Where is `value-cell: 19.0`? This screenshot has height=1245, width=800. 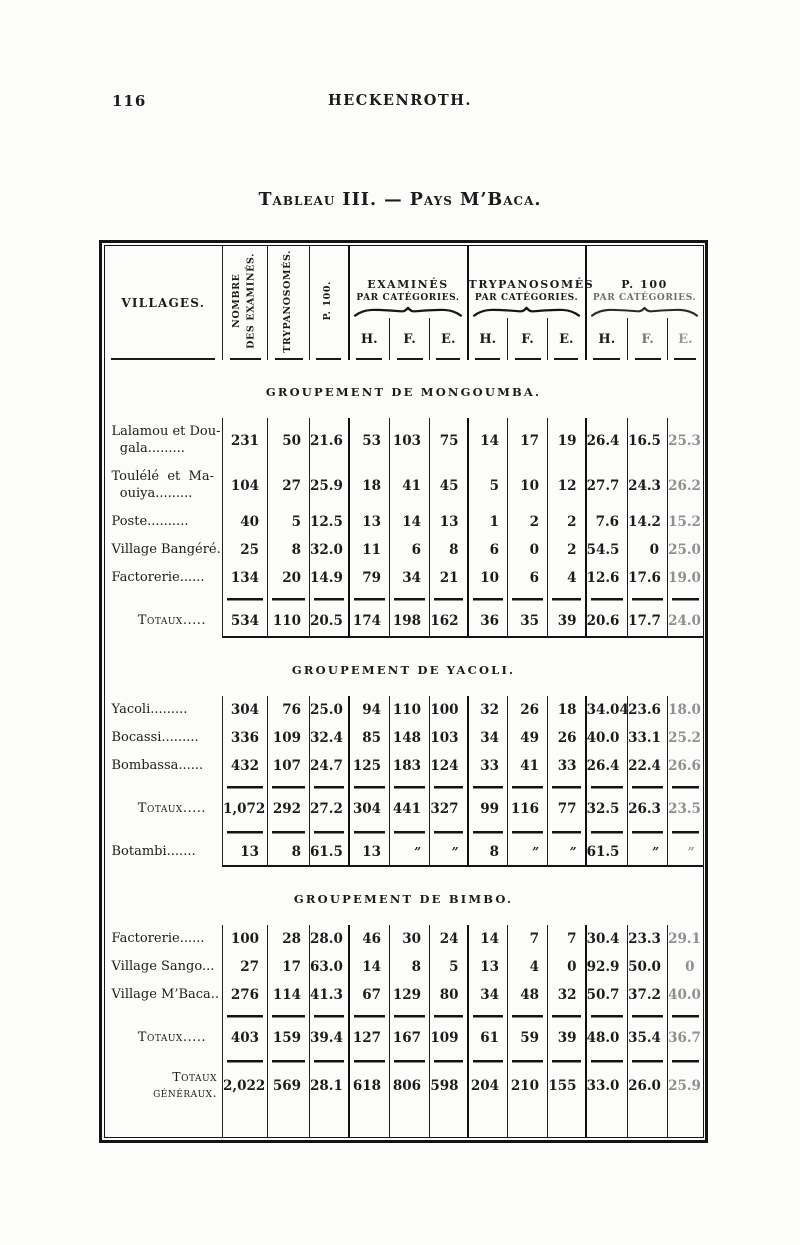 value-cell: 19.0 is located at coordinates (685, 578).